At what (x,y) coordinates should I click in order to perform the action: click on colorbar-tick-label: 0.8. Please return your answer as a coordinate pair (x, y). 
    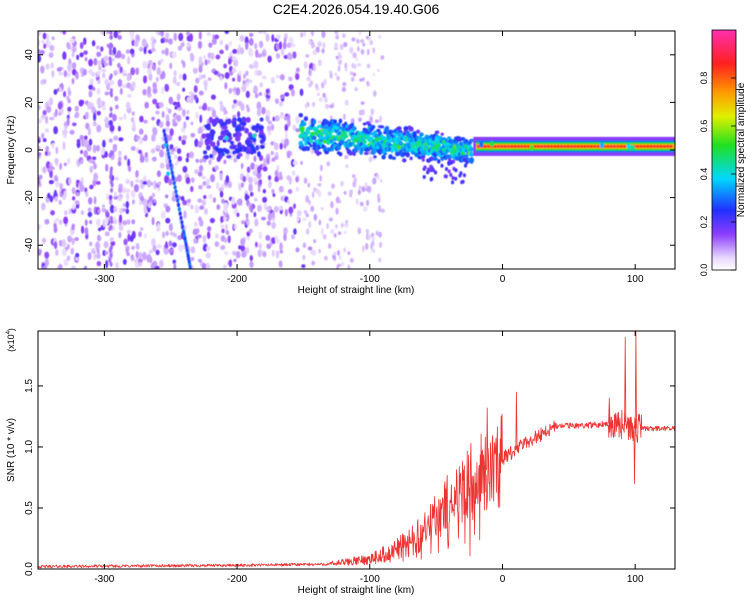
    Looking at the image, I should click on (704, 78).